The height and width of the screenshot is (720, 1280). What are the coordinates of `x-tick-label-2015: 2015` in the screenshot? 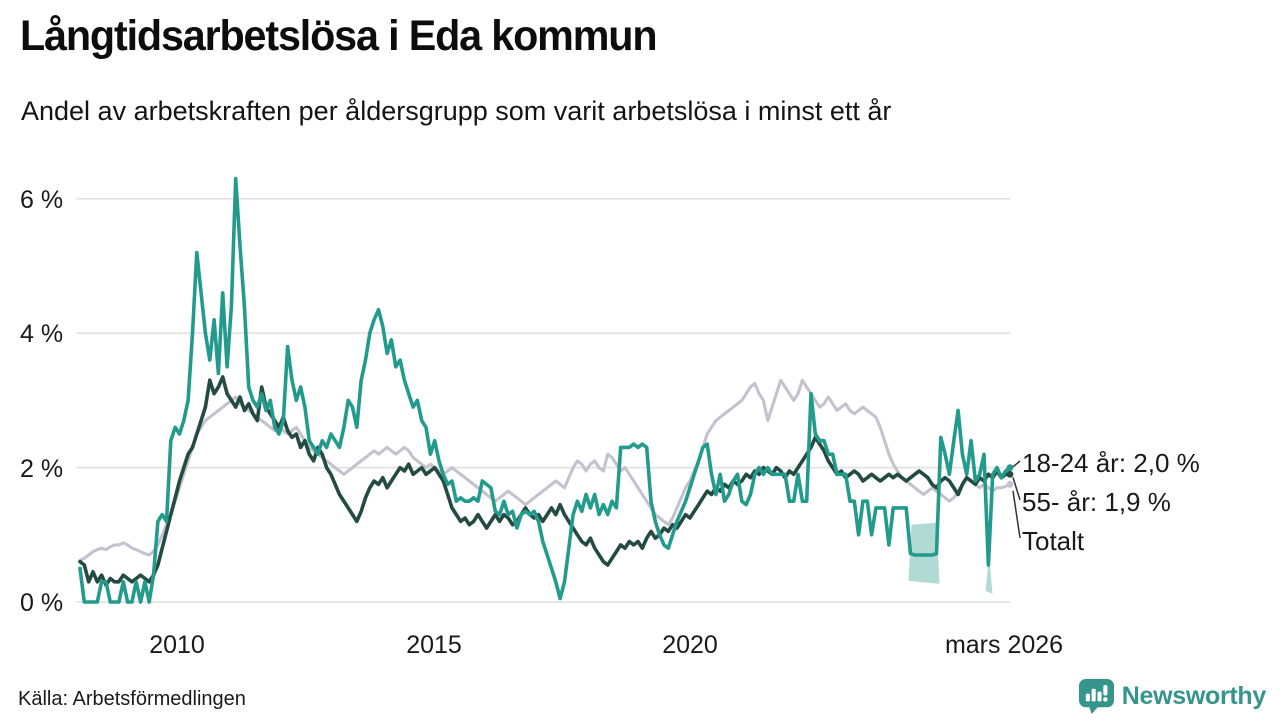 It's located at (434, 645).